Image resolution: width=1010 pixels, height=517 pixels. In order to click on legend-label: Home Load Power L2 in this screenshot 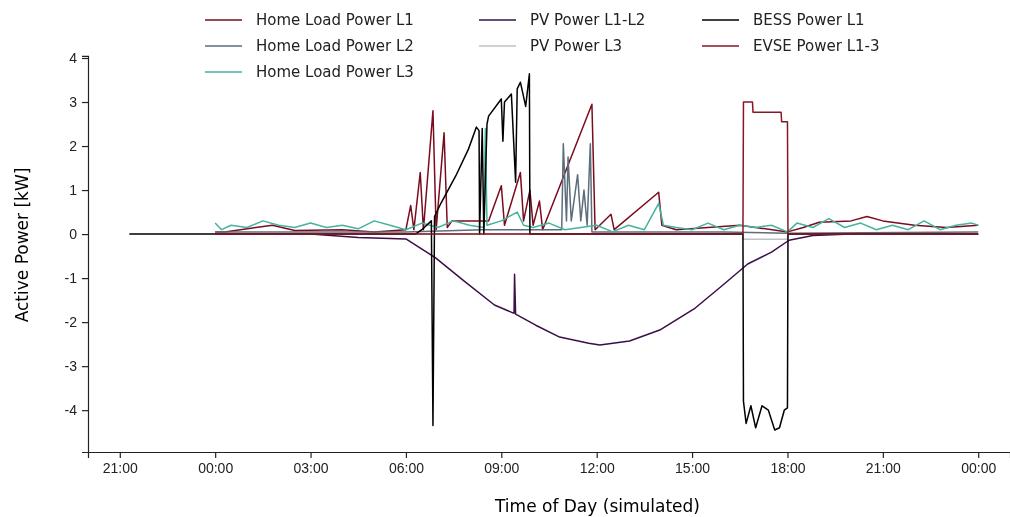, I will do `click(335, 46)`.